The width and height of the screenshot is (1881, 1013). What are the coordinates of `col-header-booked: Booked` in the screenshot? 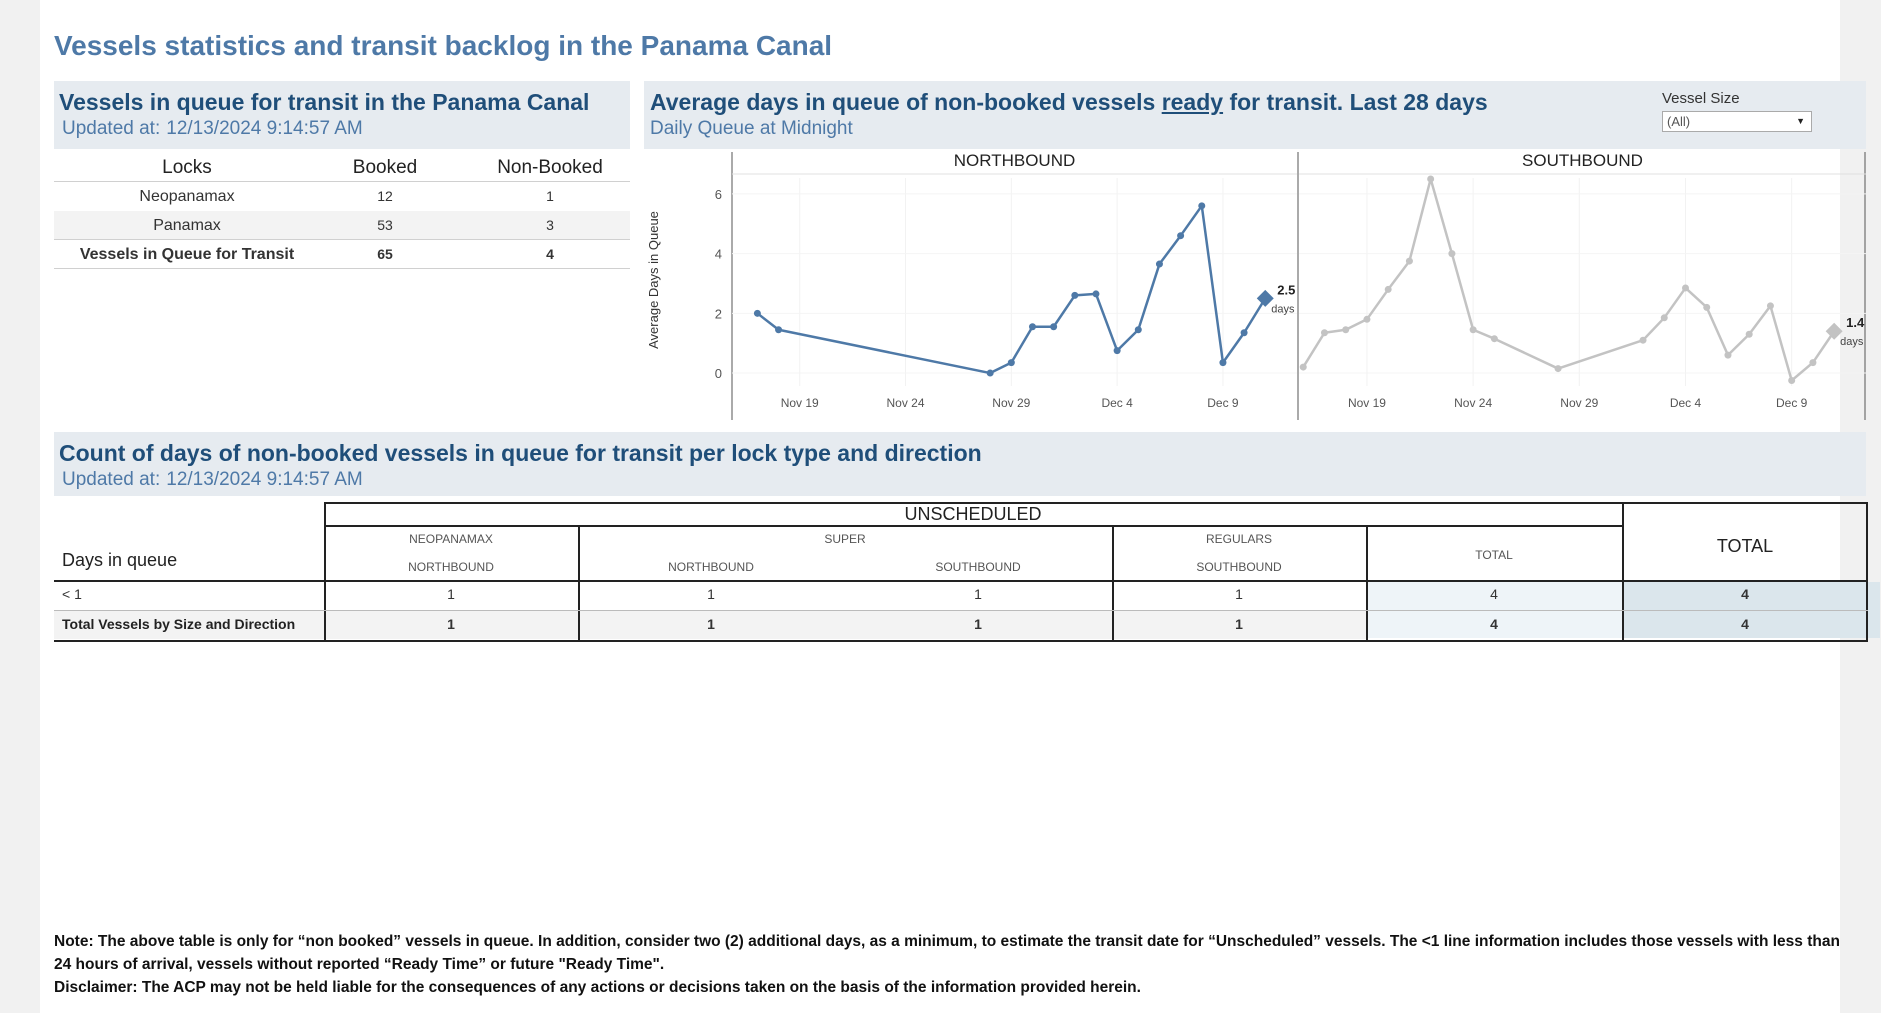 It's located at (385, 167).